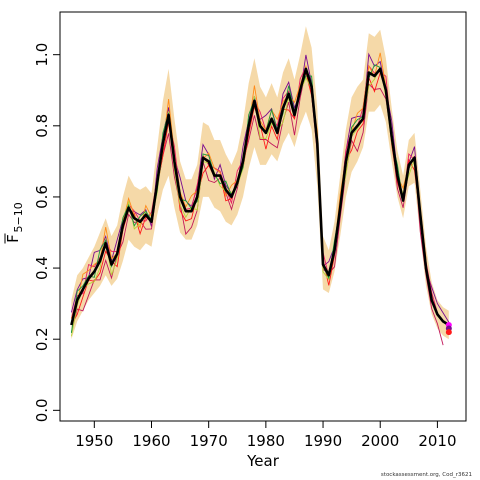 The height and width of the screenshot is (480, 480). Describe the element at coordinates (448, 328) in the screenshot. I see `end-points-layer` at that location.